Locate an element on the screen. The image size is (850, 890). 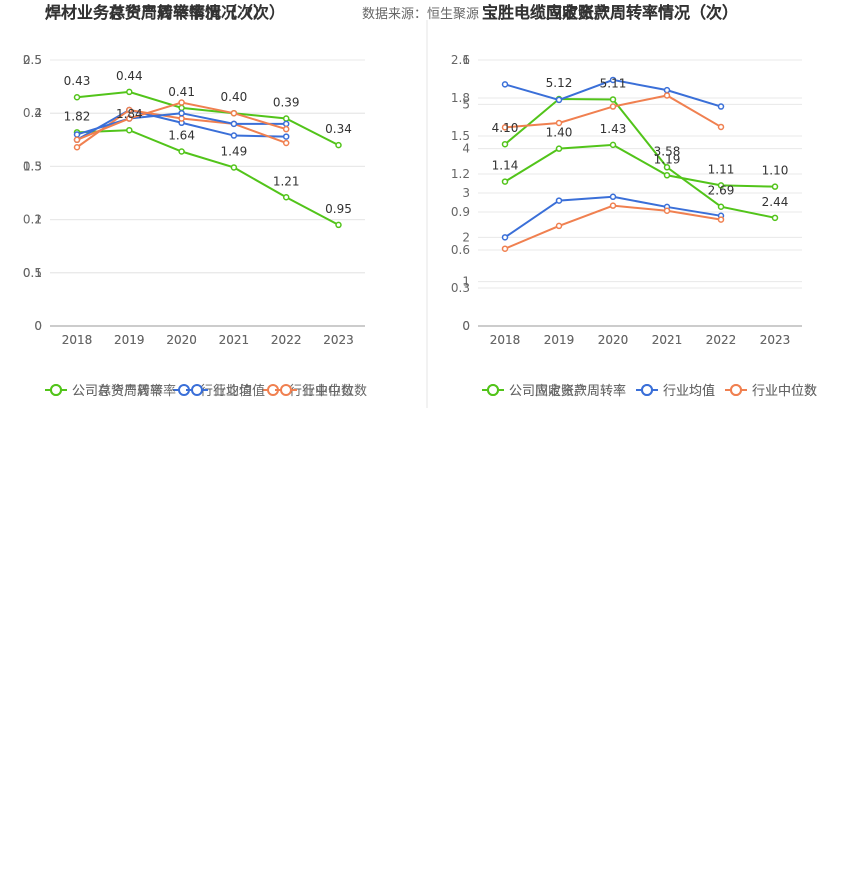
chart3-ytick-label: 1.8 is located at coordinates (460, 98).